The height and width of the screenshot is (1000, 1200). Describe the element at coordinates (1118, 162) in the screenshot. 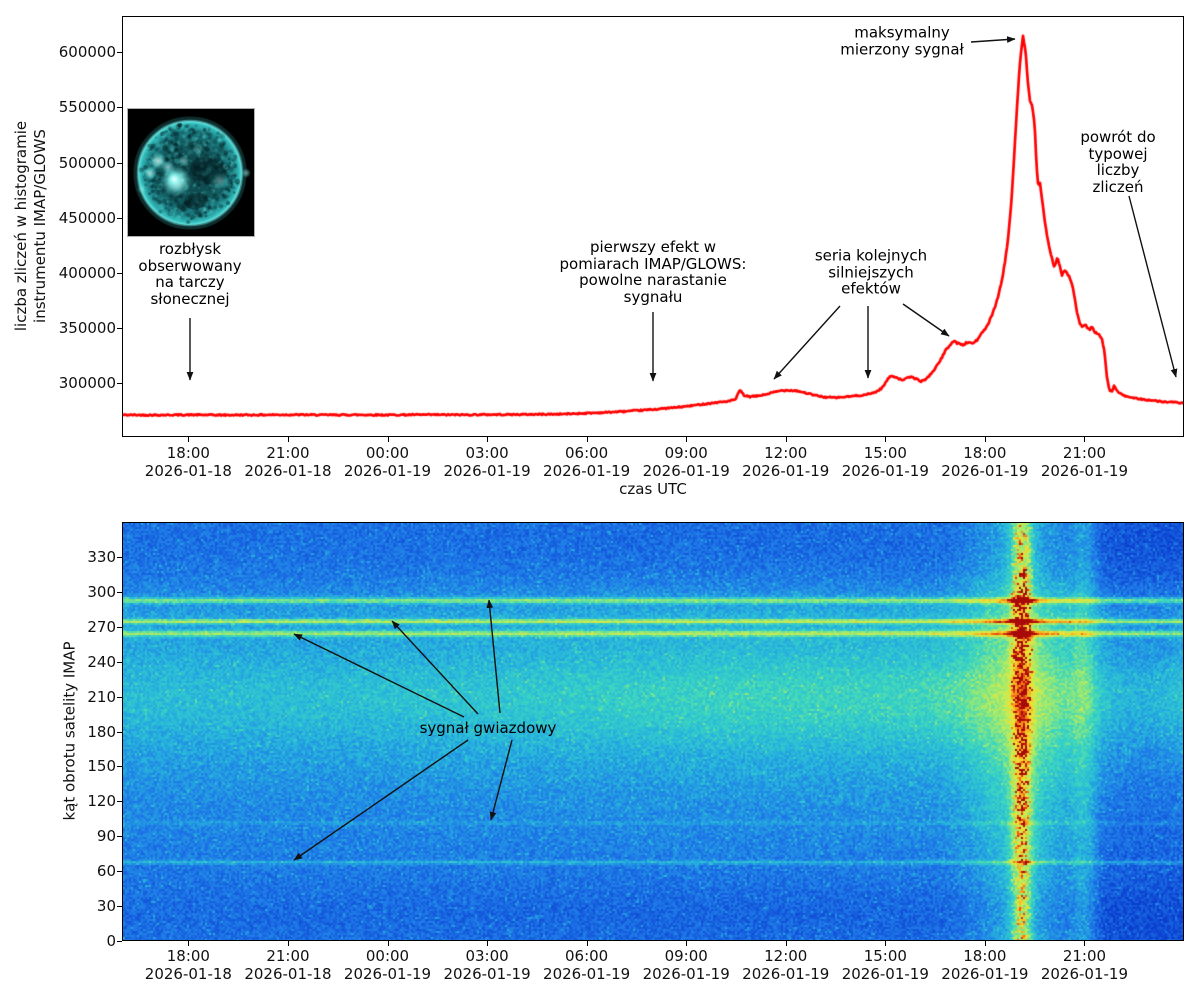

I see `annotation-return-to-typical: powrót do typowej liczby zliczeń` at that location.